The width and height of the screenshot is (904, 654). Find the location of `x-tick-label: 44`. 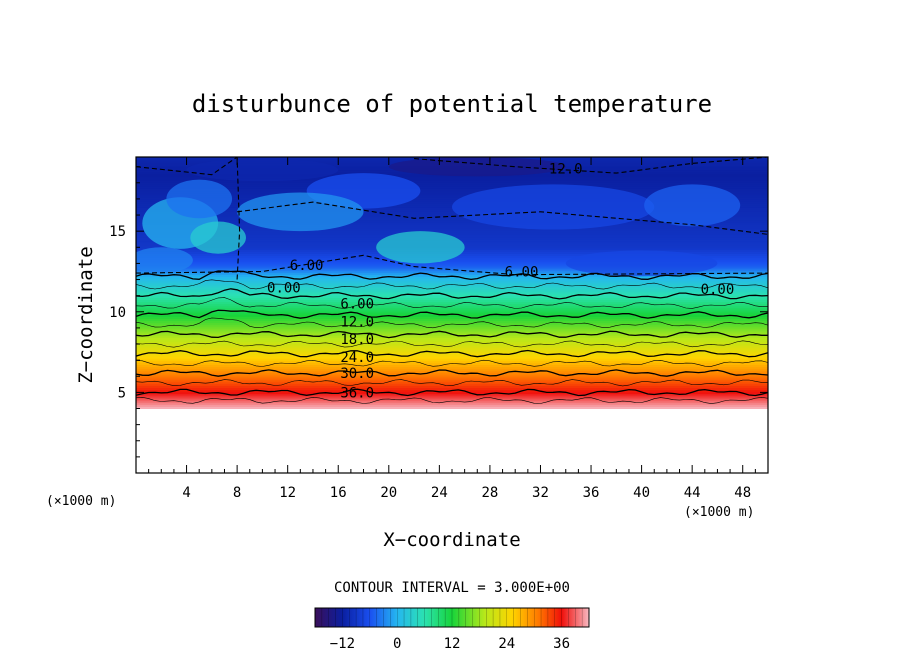

x-tick-label: 44 is located at coordinates (692, 493).